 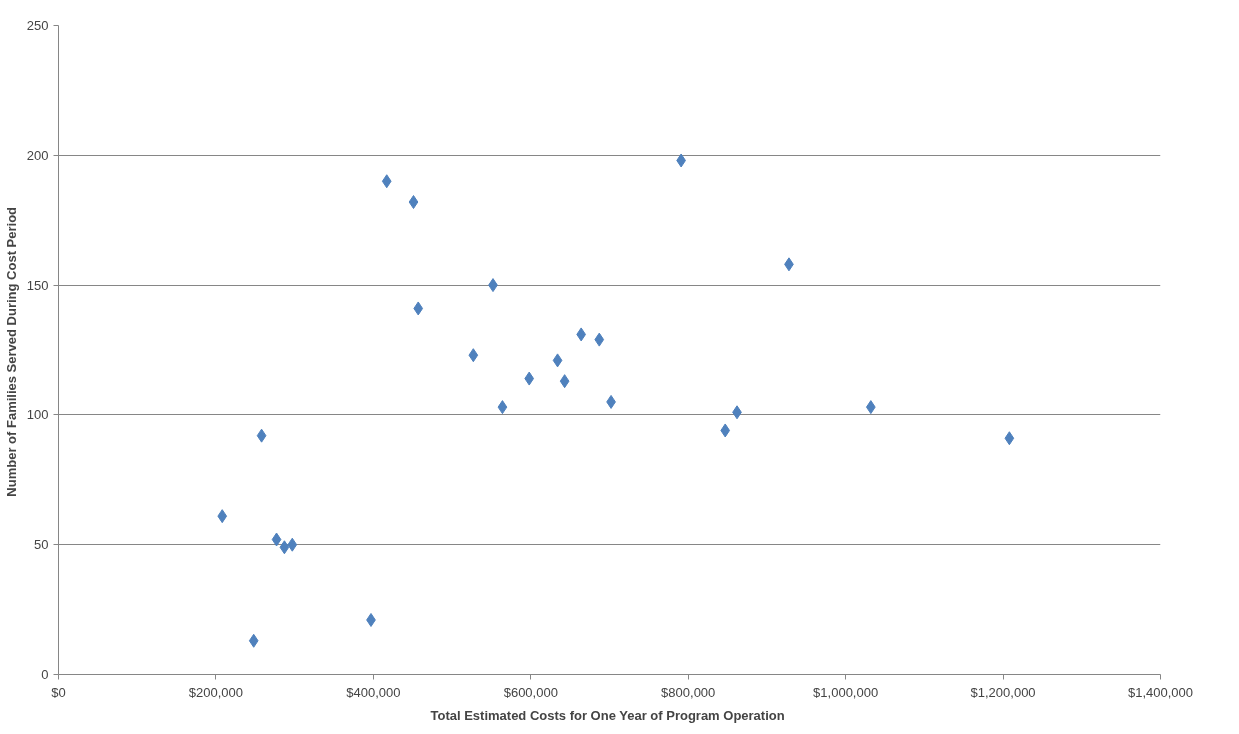 What do you see at coordinates (1003, 692) in the screenshot?
I see `x-tick-label: $1,200,000` at bounding box center [1003, 692].